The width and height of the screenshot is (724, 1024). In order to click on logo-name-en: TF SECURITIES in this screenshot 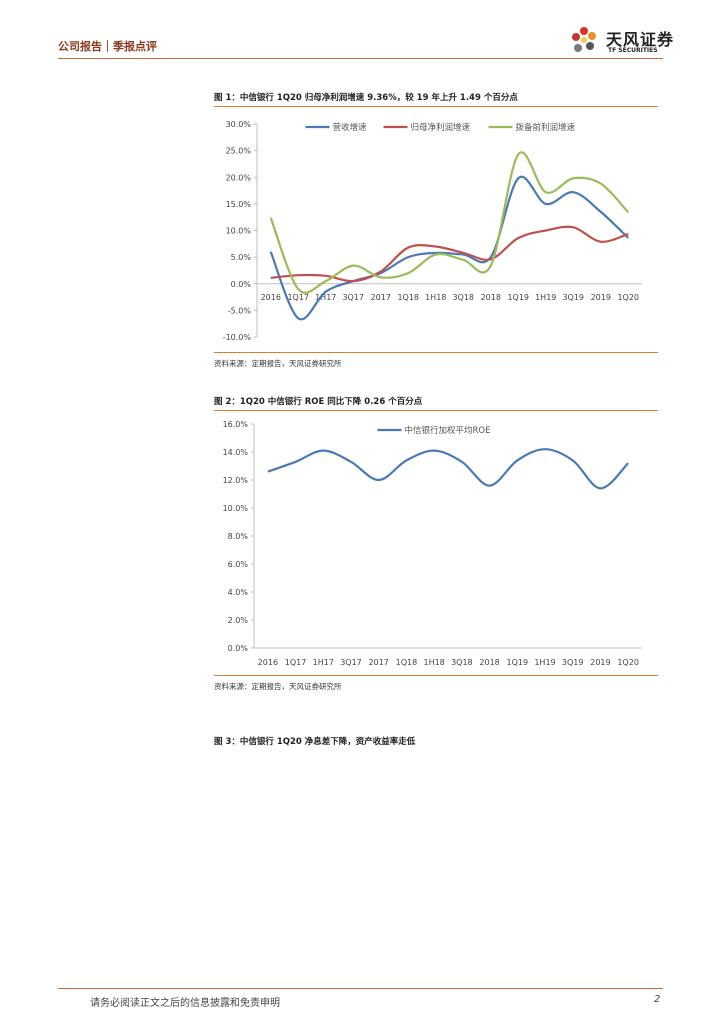, I will do `click(633, 50)`.